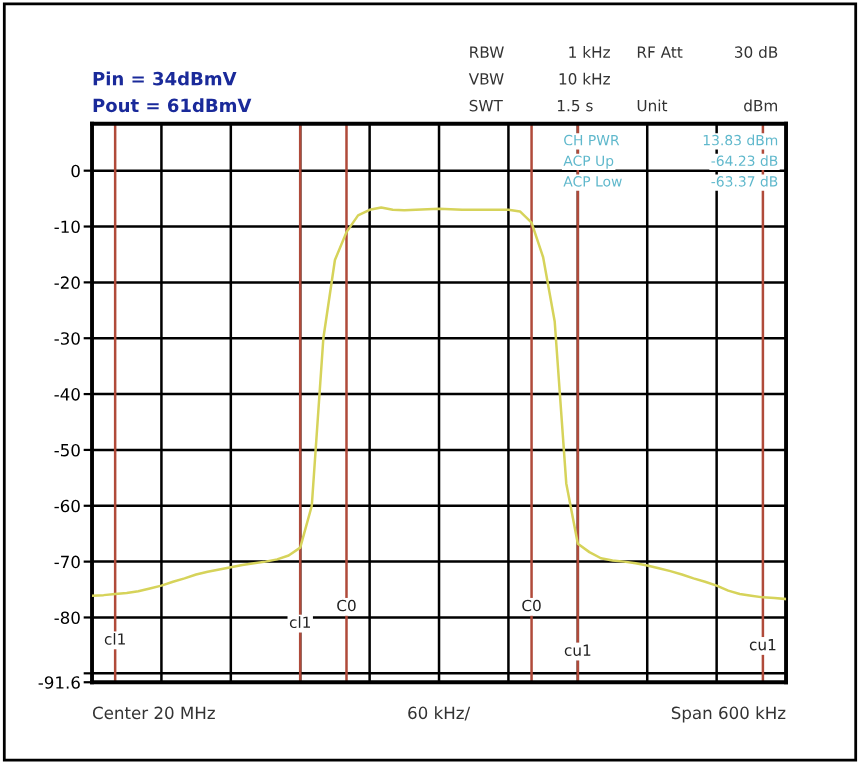 The width and height of the screenshot is (860, 764). What do you see at coordinates (67, 338) in the screenshot?
I see `y-tick-label: -30` at bounding box center [67, 338].